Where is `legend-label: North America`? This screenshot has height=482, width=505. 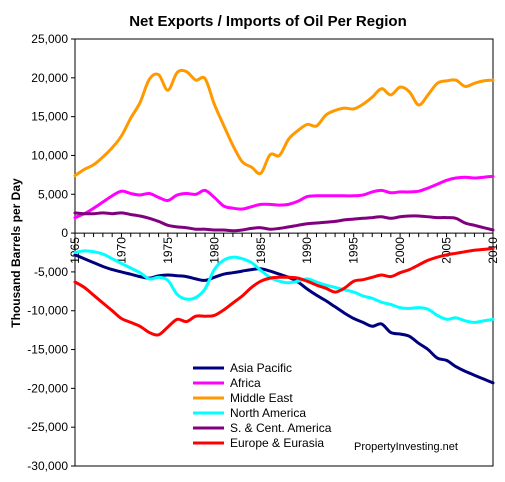 legend-label: North America is located at coordinates (268, 413).